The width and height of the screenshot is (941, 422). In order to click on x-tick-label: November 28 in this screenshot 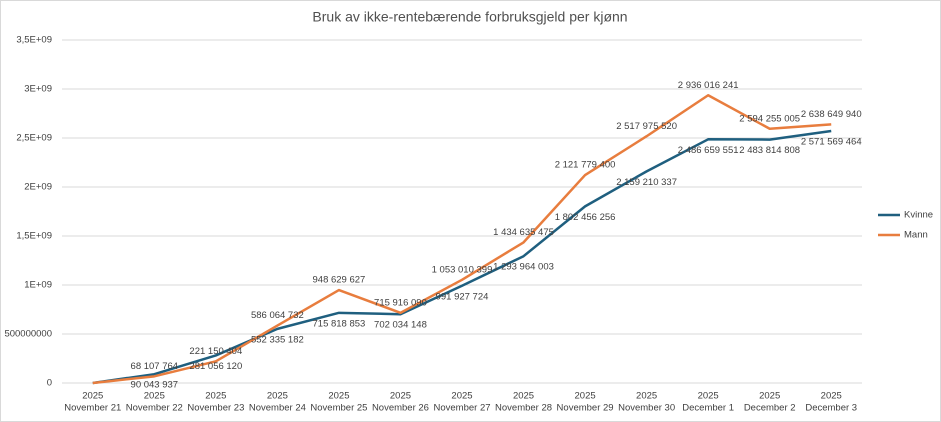, I will do `click(523, 408)`.